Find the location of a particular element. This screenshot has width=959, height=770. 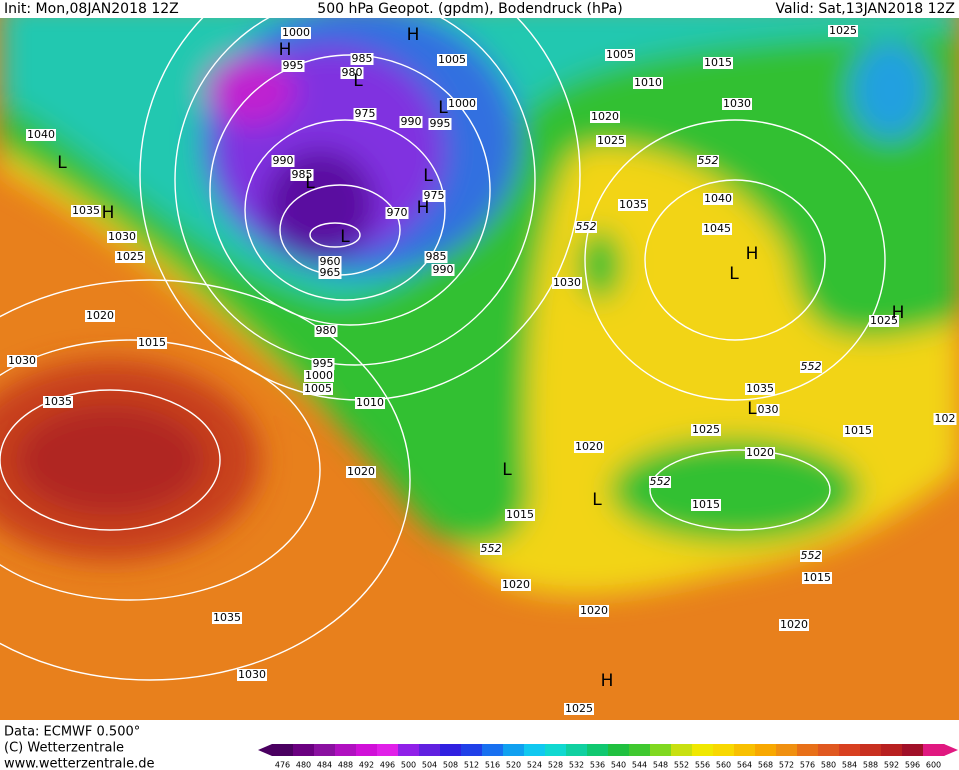

colorbar-label: 596 is located at coordinates (912, 765).